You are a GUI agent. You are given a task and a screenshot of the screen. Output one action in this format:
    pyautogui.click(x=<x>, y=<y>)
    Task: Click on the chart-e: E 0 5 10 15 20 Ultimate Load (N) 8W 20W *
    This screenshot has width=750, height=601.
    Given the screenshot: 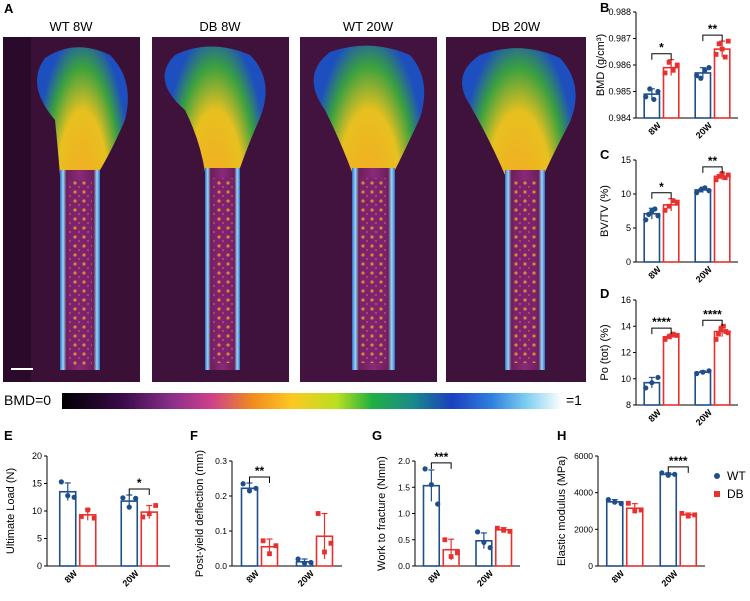 What is the action you would take?
    pyautogui.click(x=87, y=508)
    